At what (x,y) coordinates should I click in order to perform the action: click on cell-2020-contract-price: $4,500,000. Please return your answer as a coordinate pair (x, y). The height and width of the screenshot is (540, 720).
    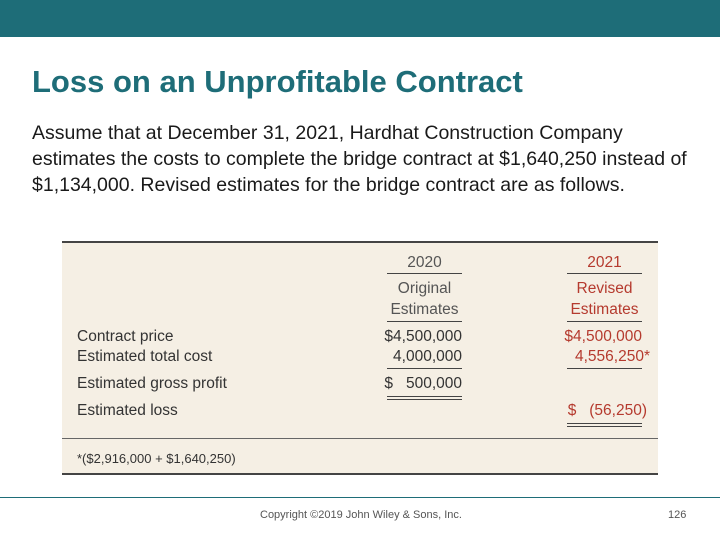
    Looking at the image, I should click on (423, 336).